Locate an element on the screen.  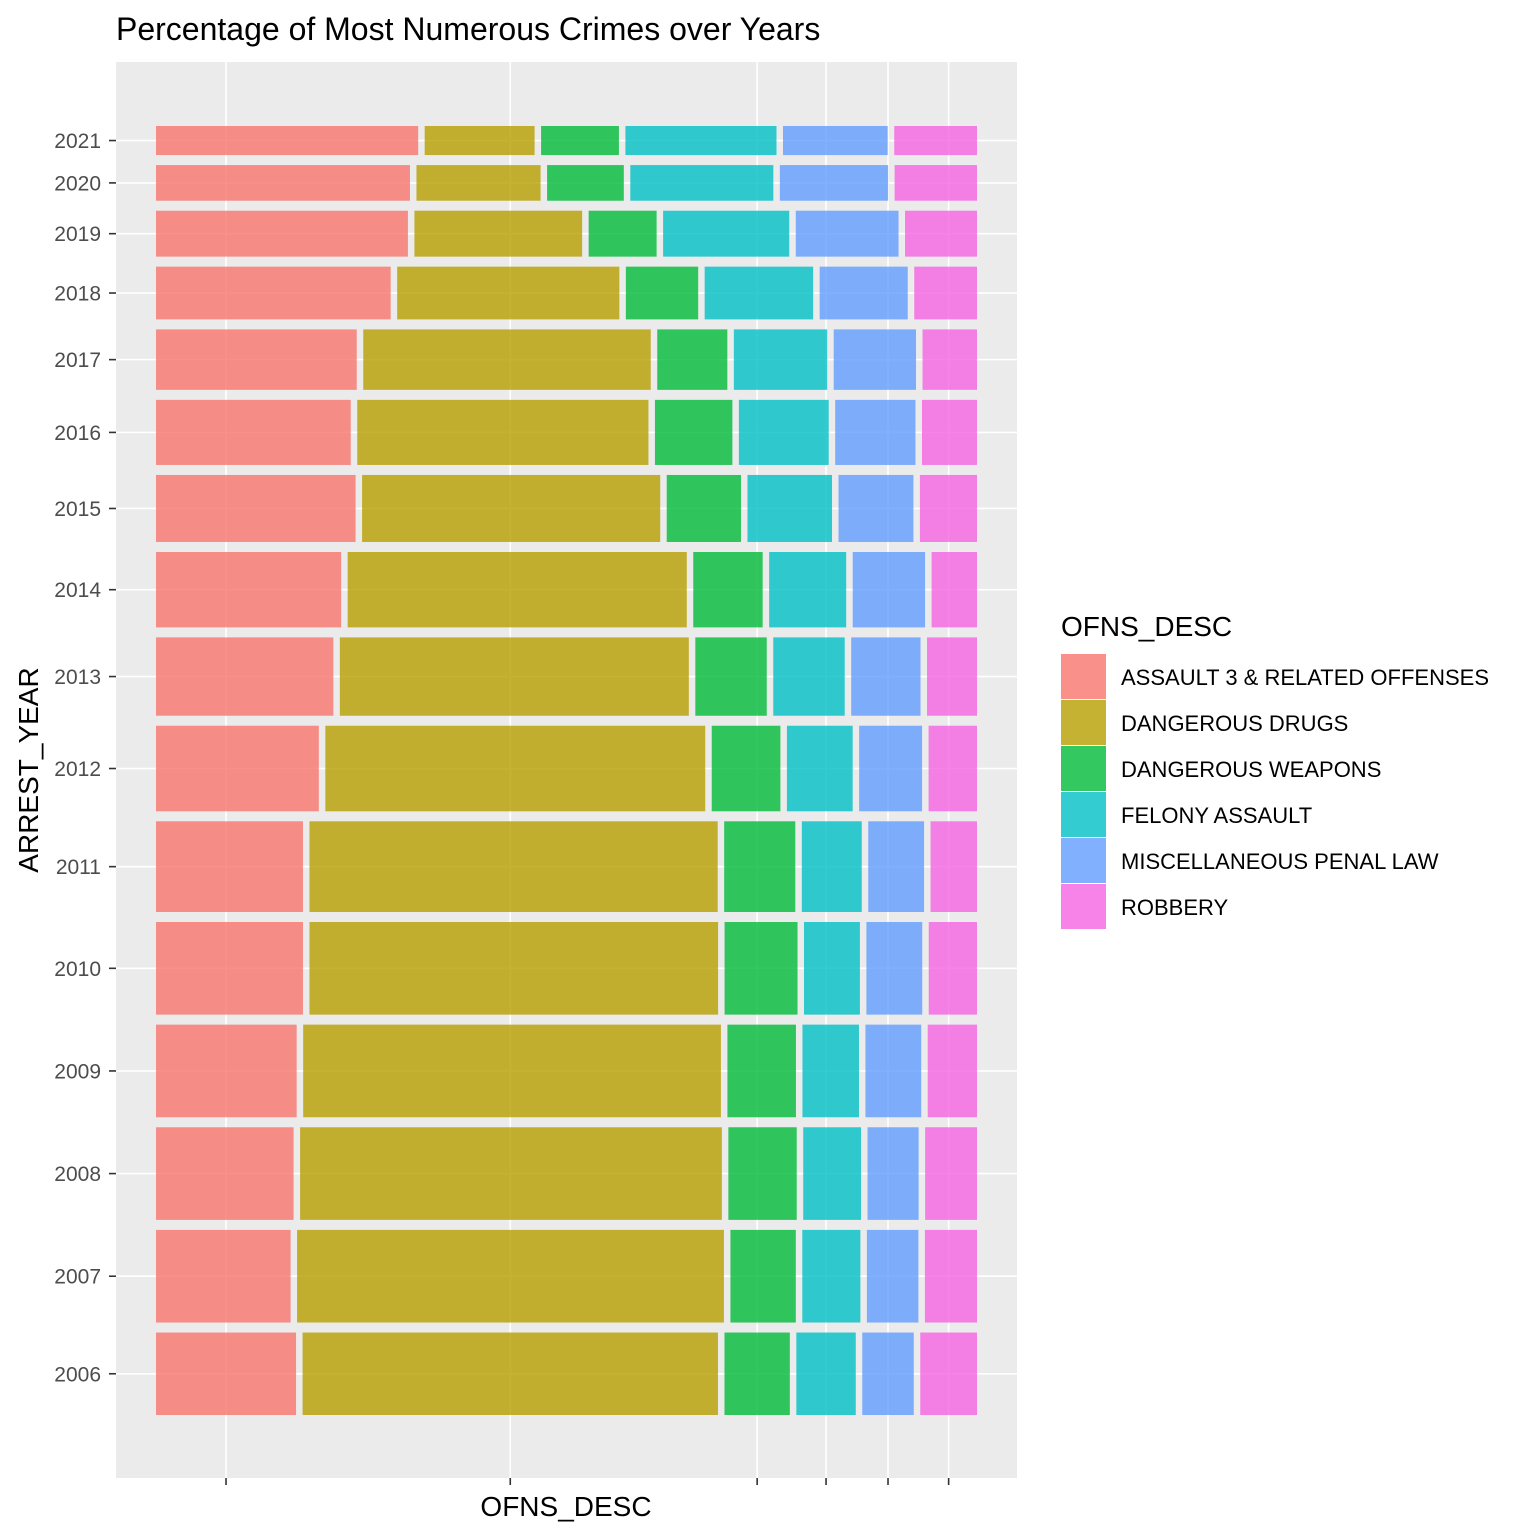
y-tick-label-2008: 2008 is located at coordinates (77, 1174).